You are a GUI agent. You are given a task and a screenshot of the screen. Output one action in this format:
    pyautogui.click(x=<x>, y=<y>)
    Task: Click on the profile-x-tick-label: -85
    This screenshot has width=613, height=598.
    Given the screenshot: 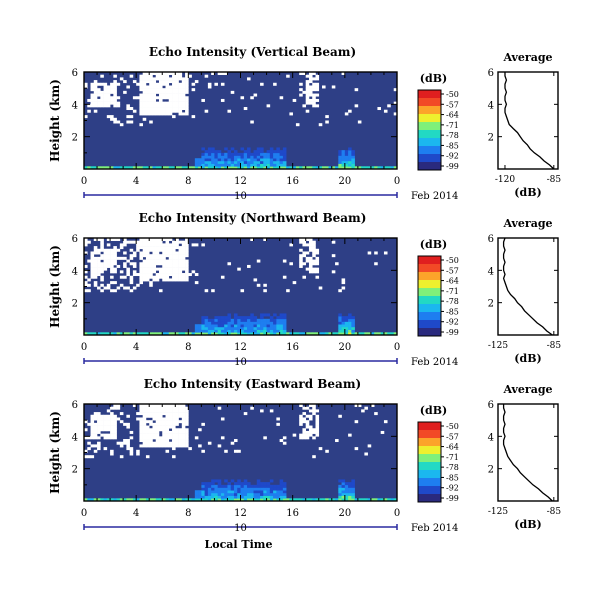 What is the action you would take?
    pyautogui.click(x=554, y=512)
    